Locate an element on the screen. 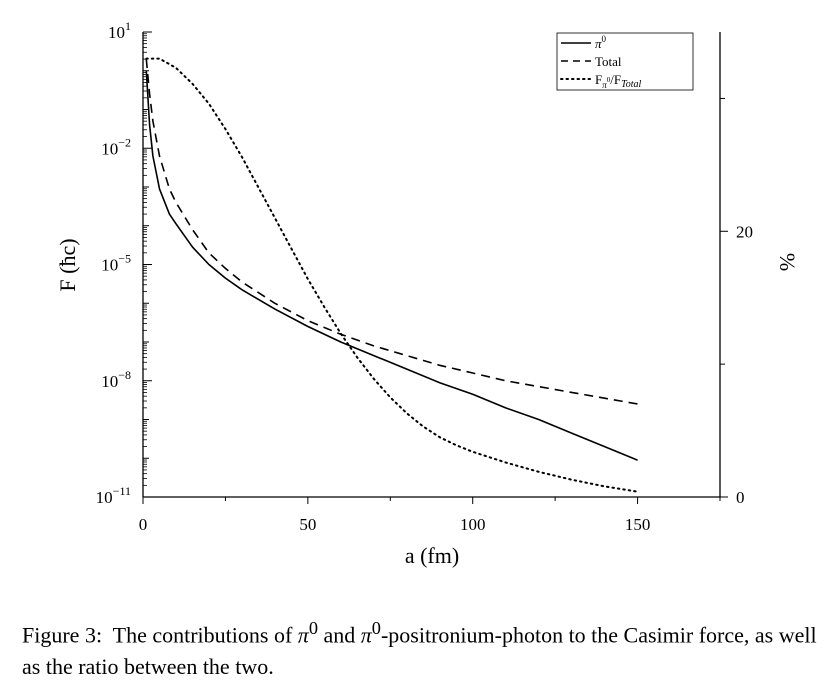 This screenshot has width=830, height=694. y-left-tick-label: 10⁻⁸ is located at coordinates (116, 379).